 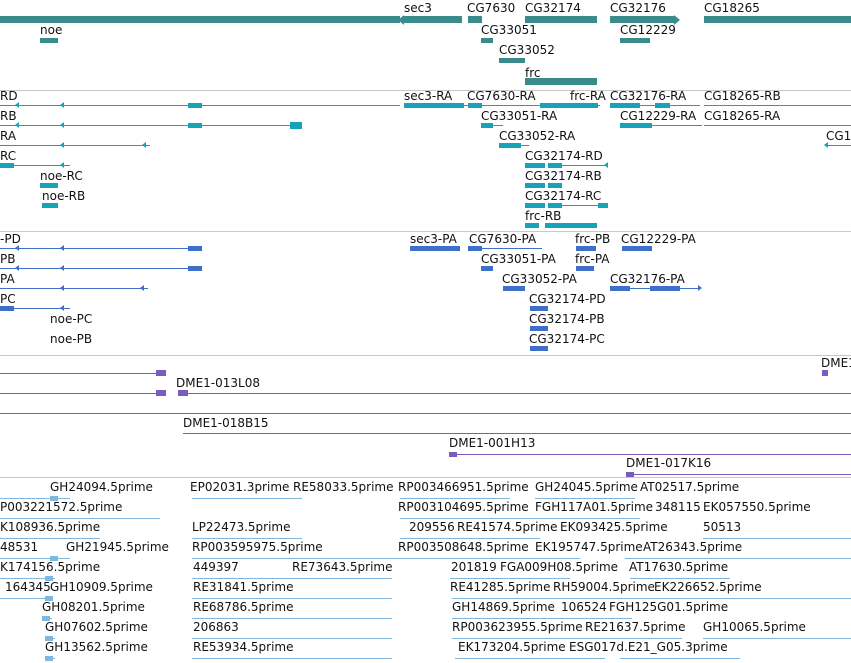 I want to click on feature-label: noe-PC, so click(x=71, y=319).